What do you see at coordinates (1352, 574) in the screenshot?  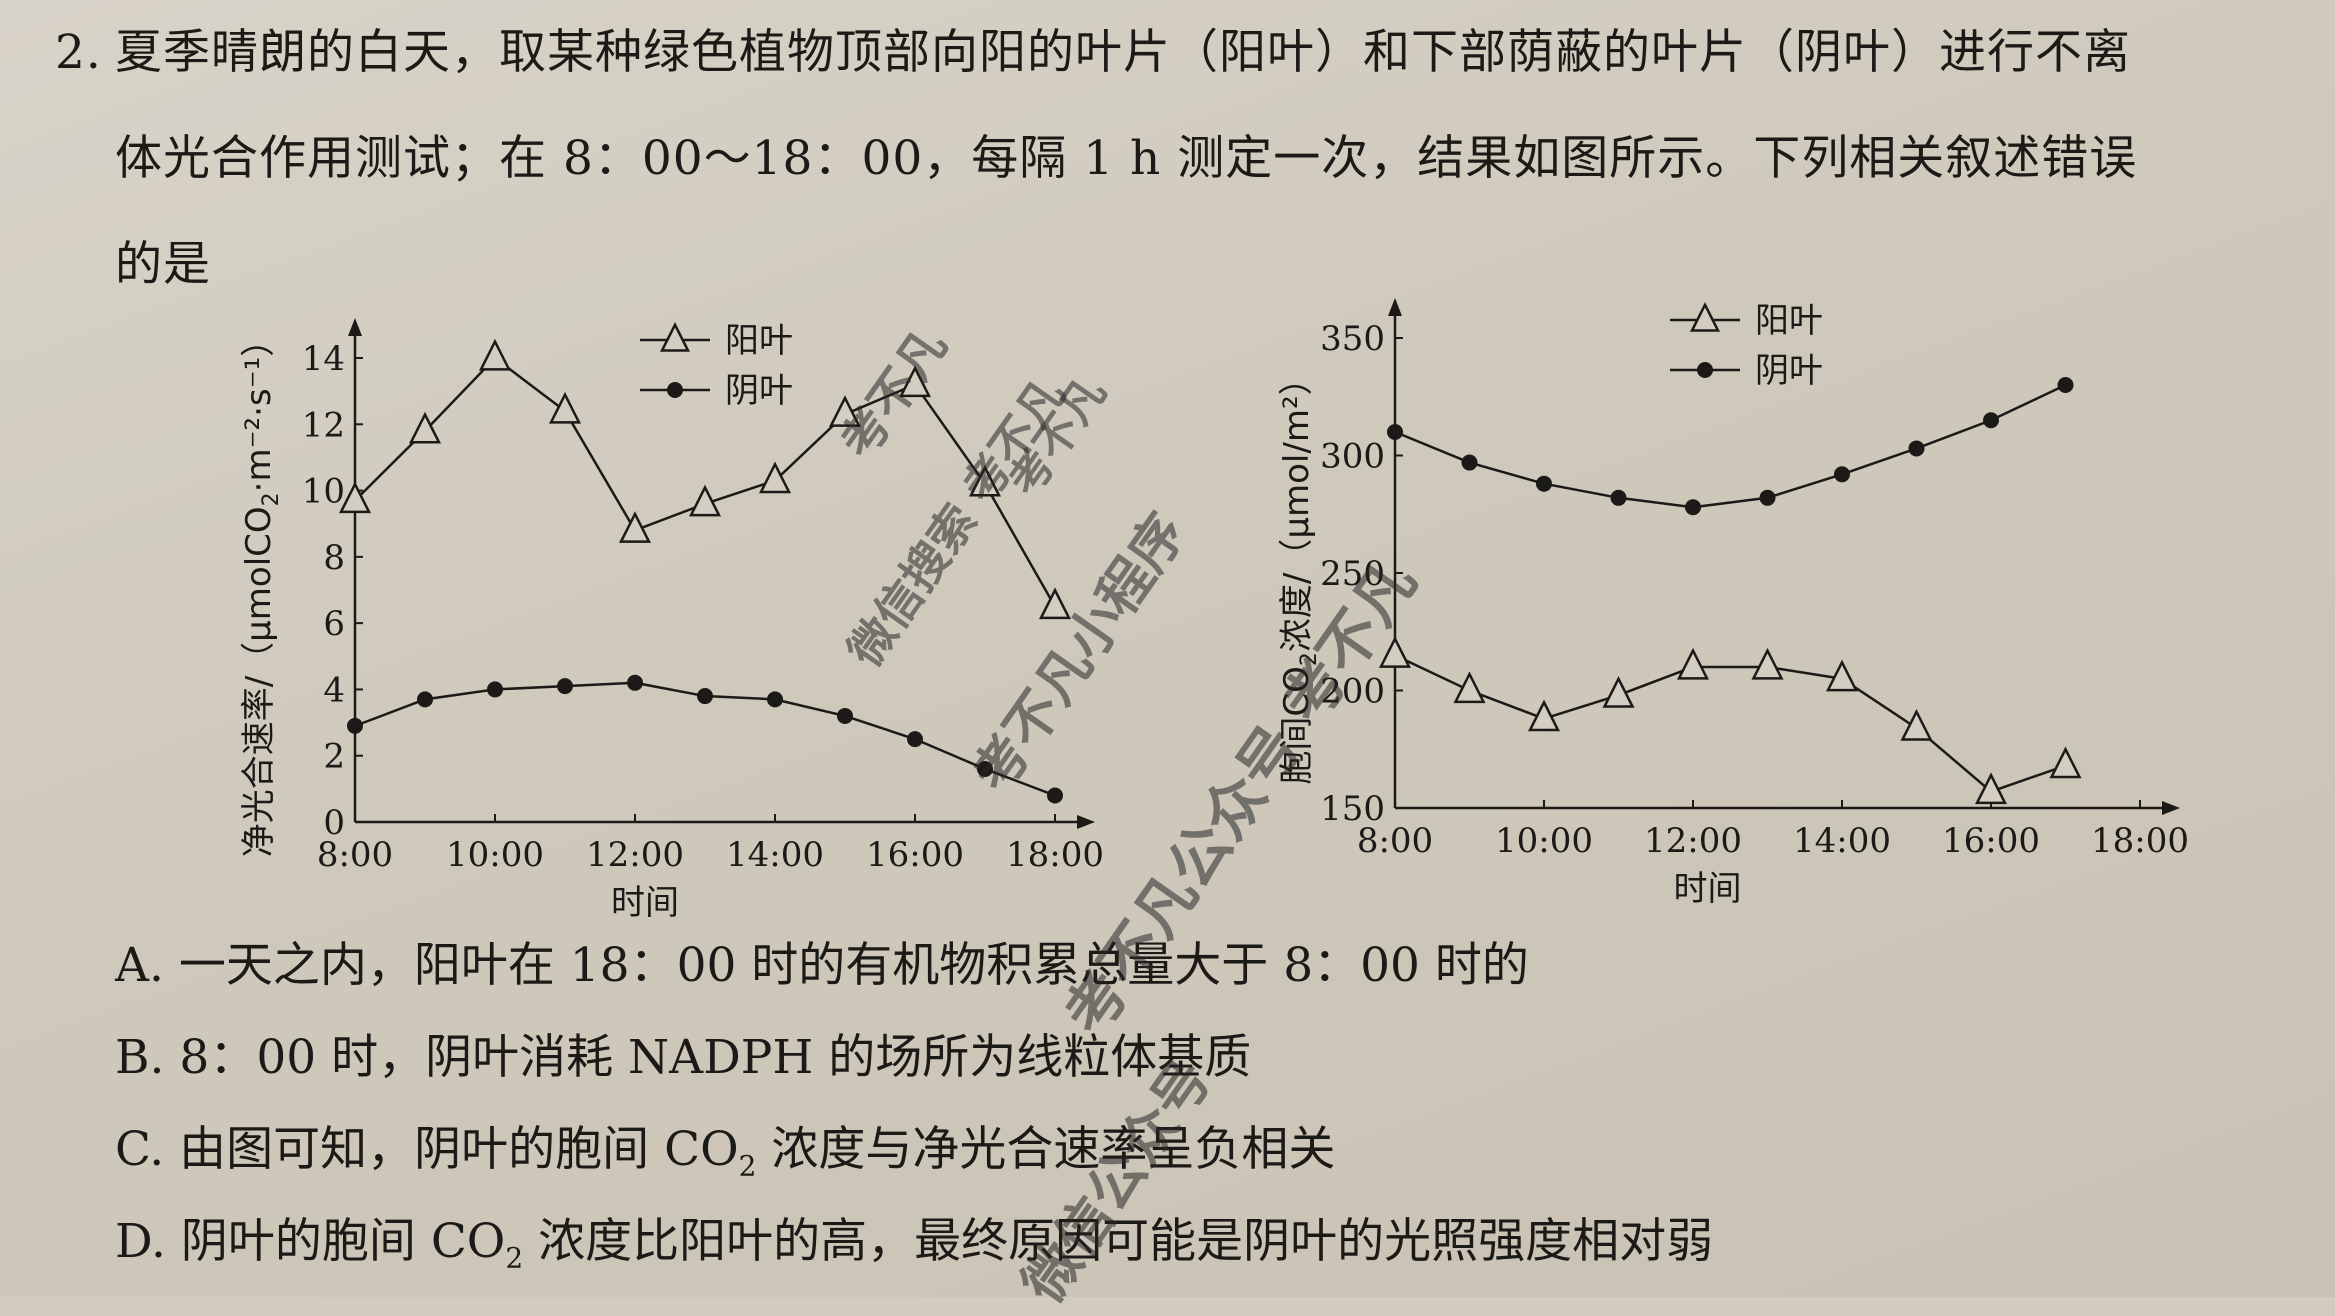 I see `y-tick-label: 250` at bounding box center [1352, 574].